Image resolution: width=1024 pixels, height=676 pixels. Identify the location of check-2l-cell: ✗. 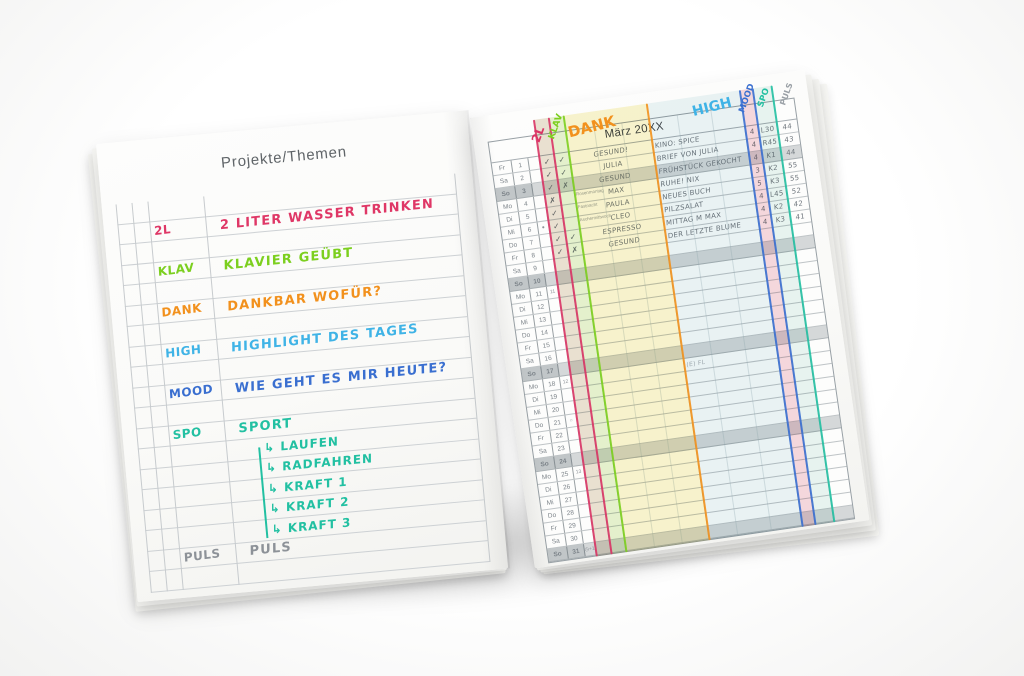
(553, 200).